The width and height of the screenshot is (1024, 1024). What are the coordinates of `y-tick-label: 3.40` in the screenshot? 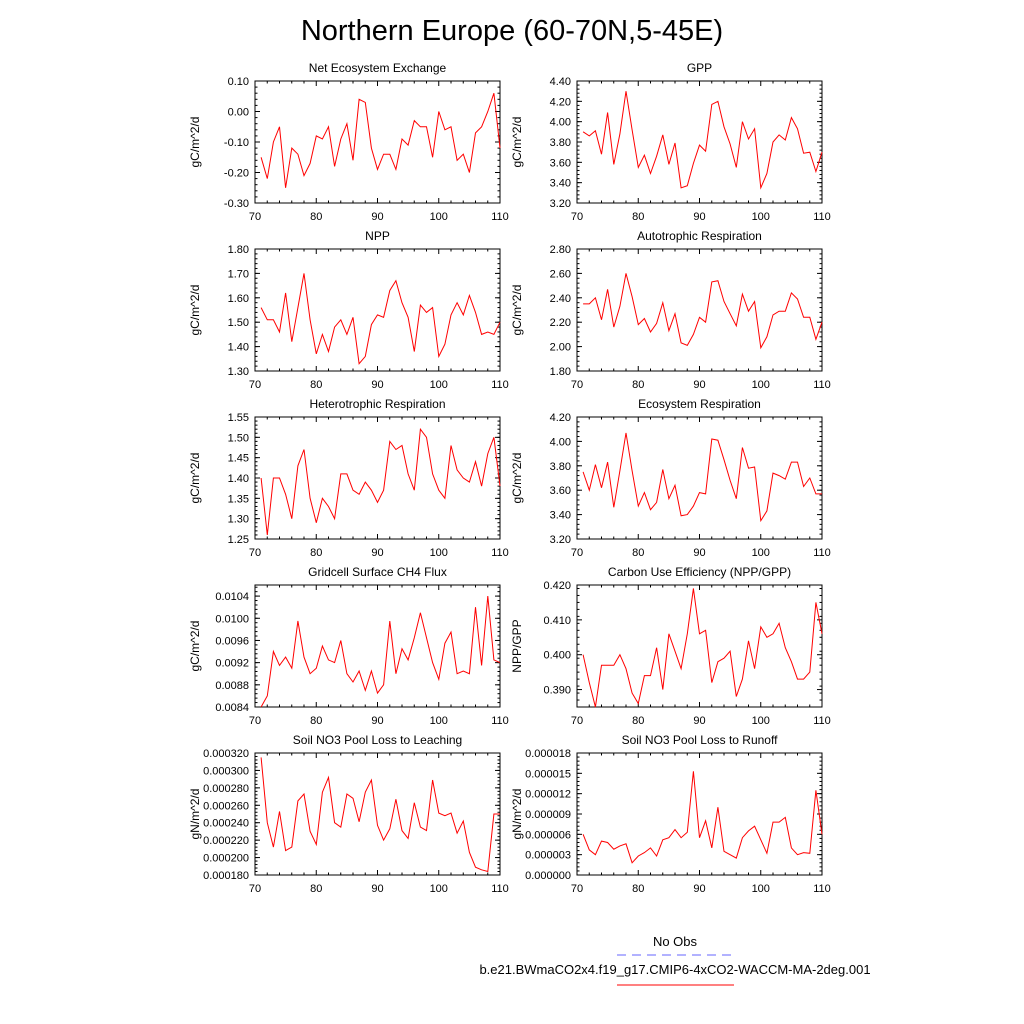 It's located at (560, 516).